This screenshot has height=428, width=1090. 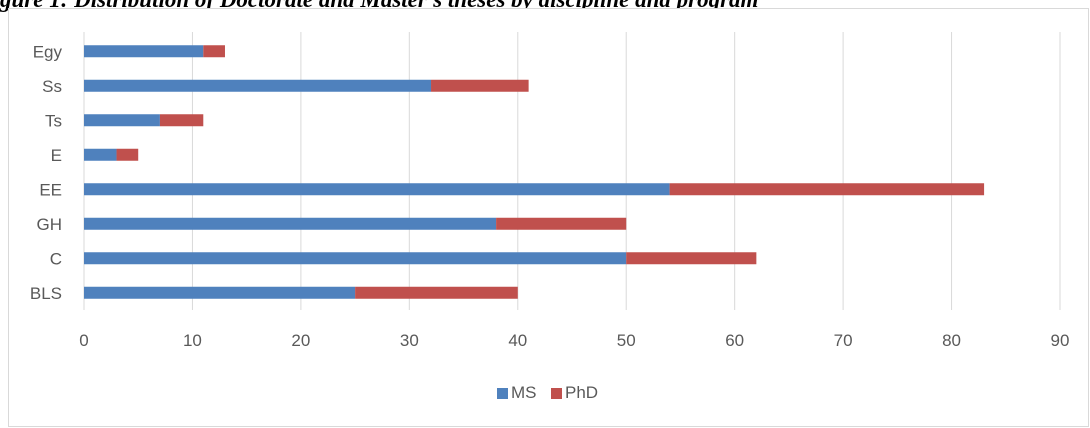 I want to click on bar-ms-egy, so click(x=144, y=51).